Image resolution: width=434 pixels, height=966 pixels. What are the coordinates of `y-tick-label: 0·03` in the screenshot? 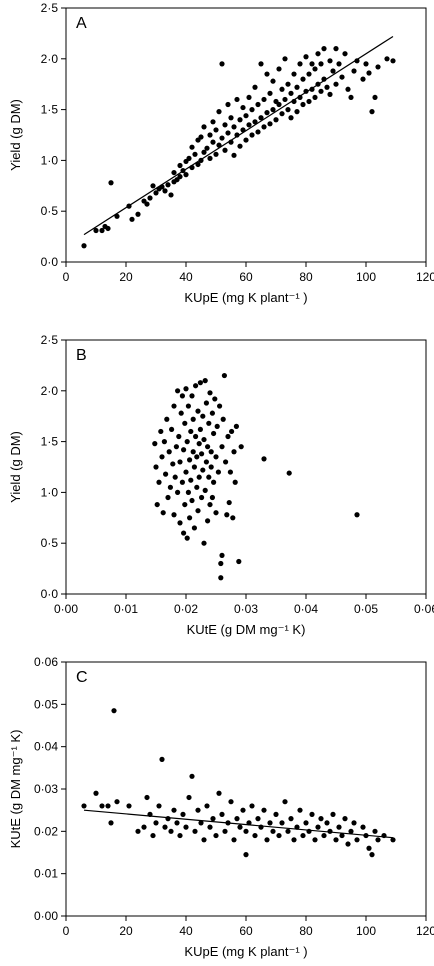 It's located at (46, 789).